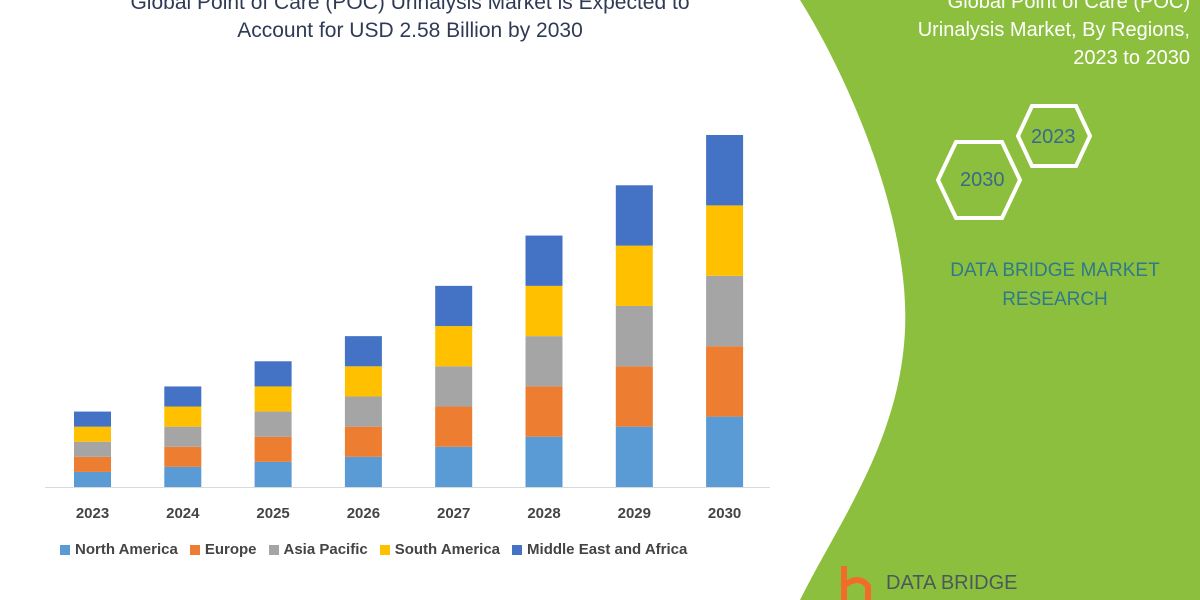 This screenshot has width=1200, height=600. Describe the element at coordinates (454, 426) in the screenshot. I see `bar-segment-2027-europe` at that location.